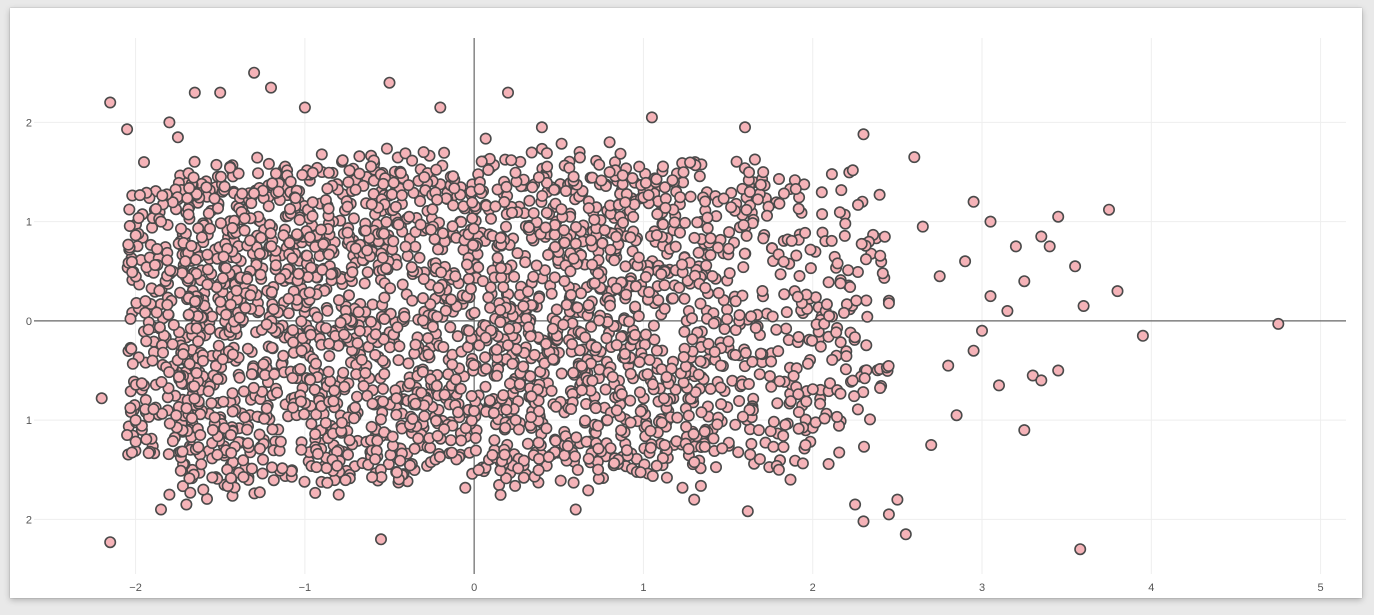 This screenshot has height=615, width=1374. What do you see at coordinates (29, 321) in the screenshot?
I see `y-axis-tick-labels: 2 1 0 1 2` at bounding box center [29, 321].